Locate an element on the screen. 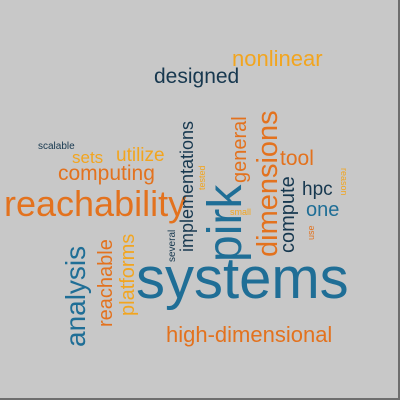 The image size is (400, 400). word-systems: systems is located at coordinates (242, 278).